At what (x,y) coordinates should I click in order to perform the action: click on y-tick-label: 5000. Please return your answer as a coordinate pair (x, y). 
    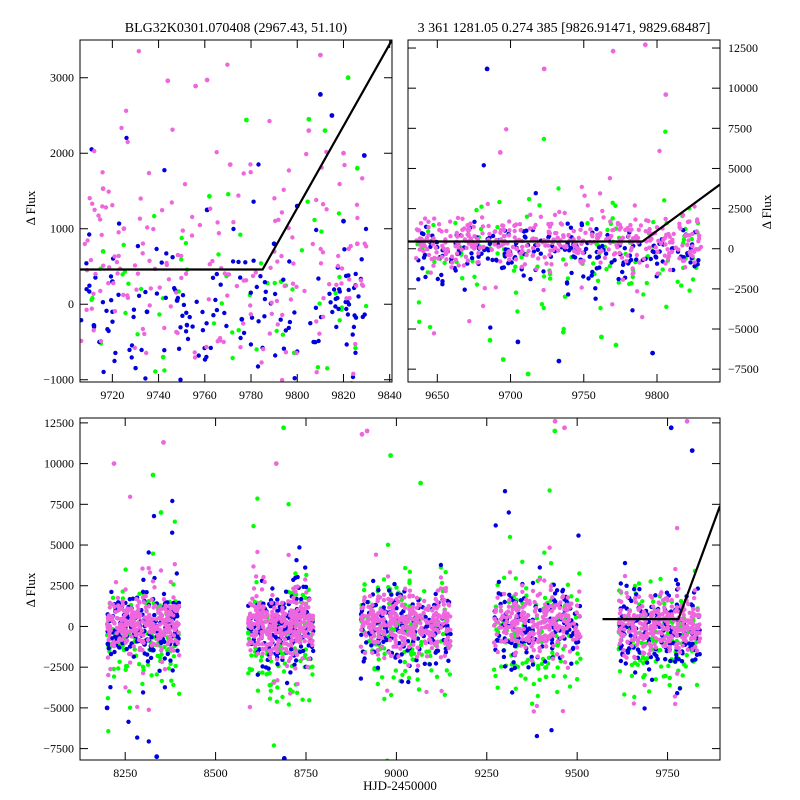
    Looking at the image, I should click on (62, 545).